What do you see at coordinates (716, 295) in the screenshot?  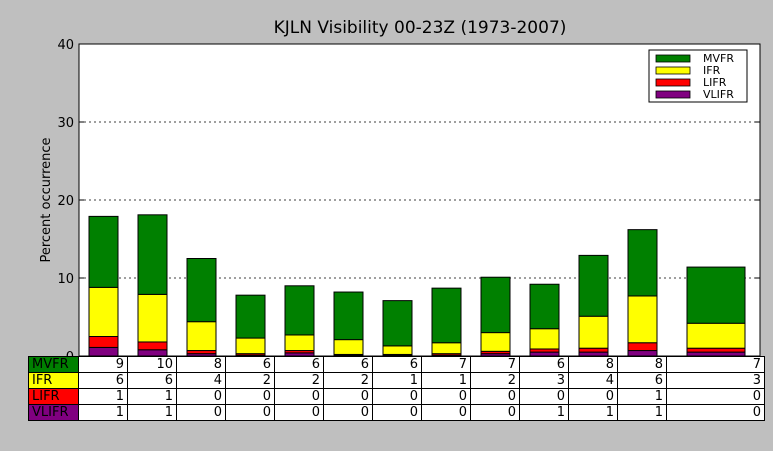 I see `bar-mvfr-annual` at bounding box center [716, 295].